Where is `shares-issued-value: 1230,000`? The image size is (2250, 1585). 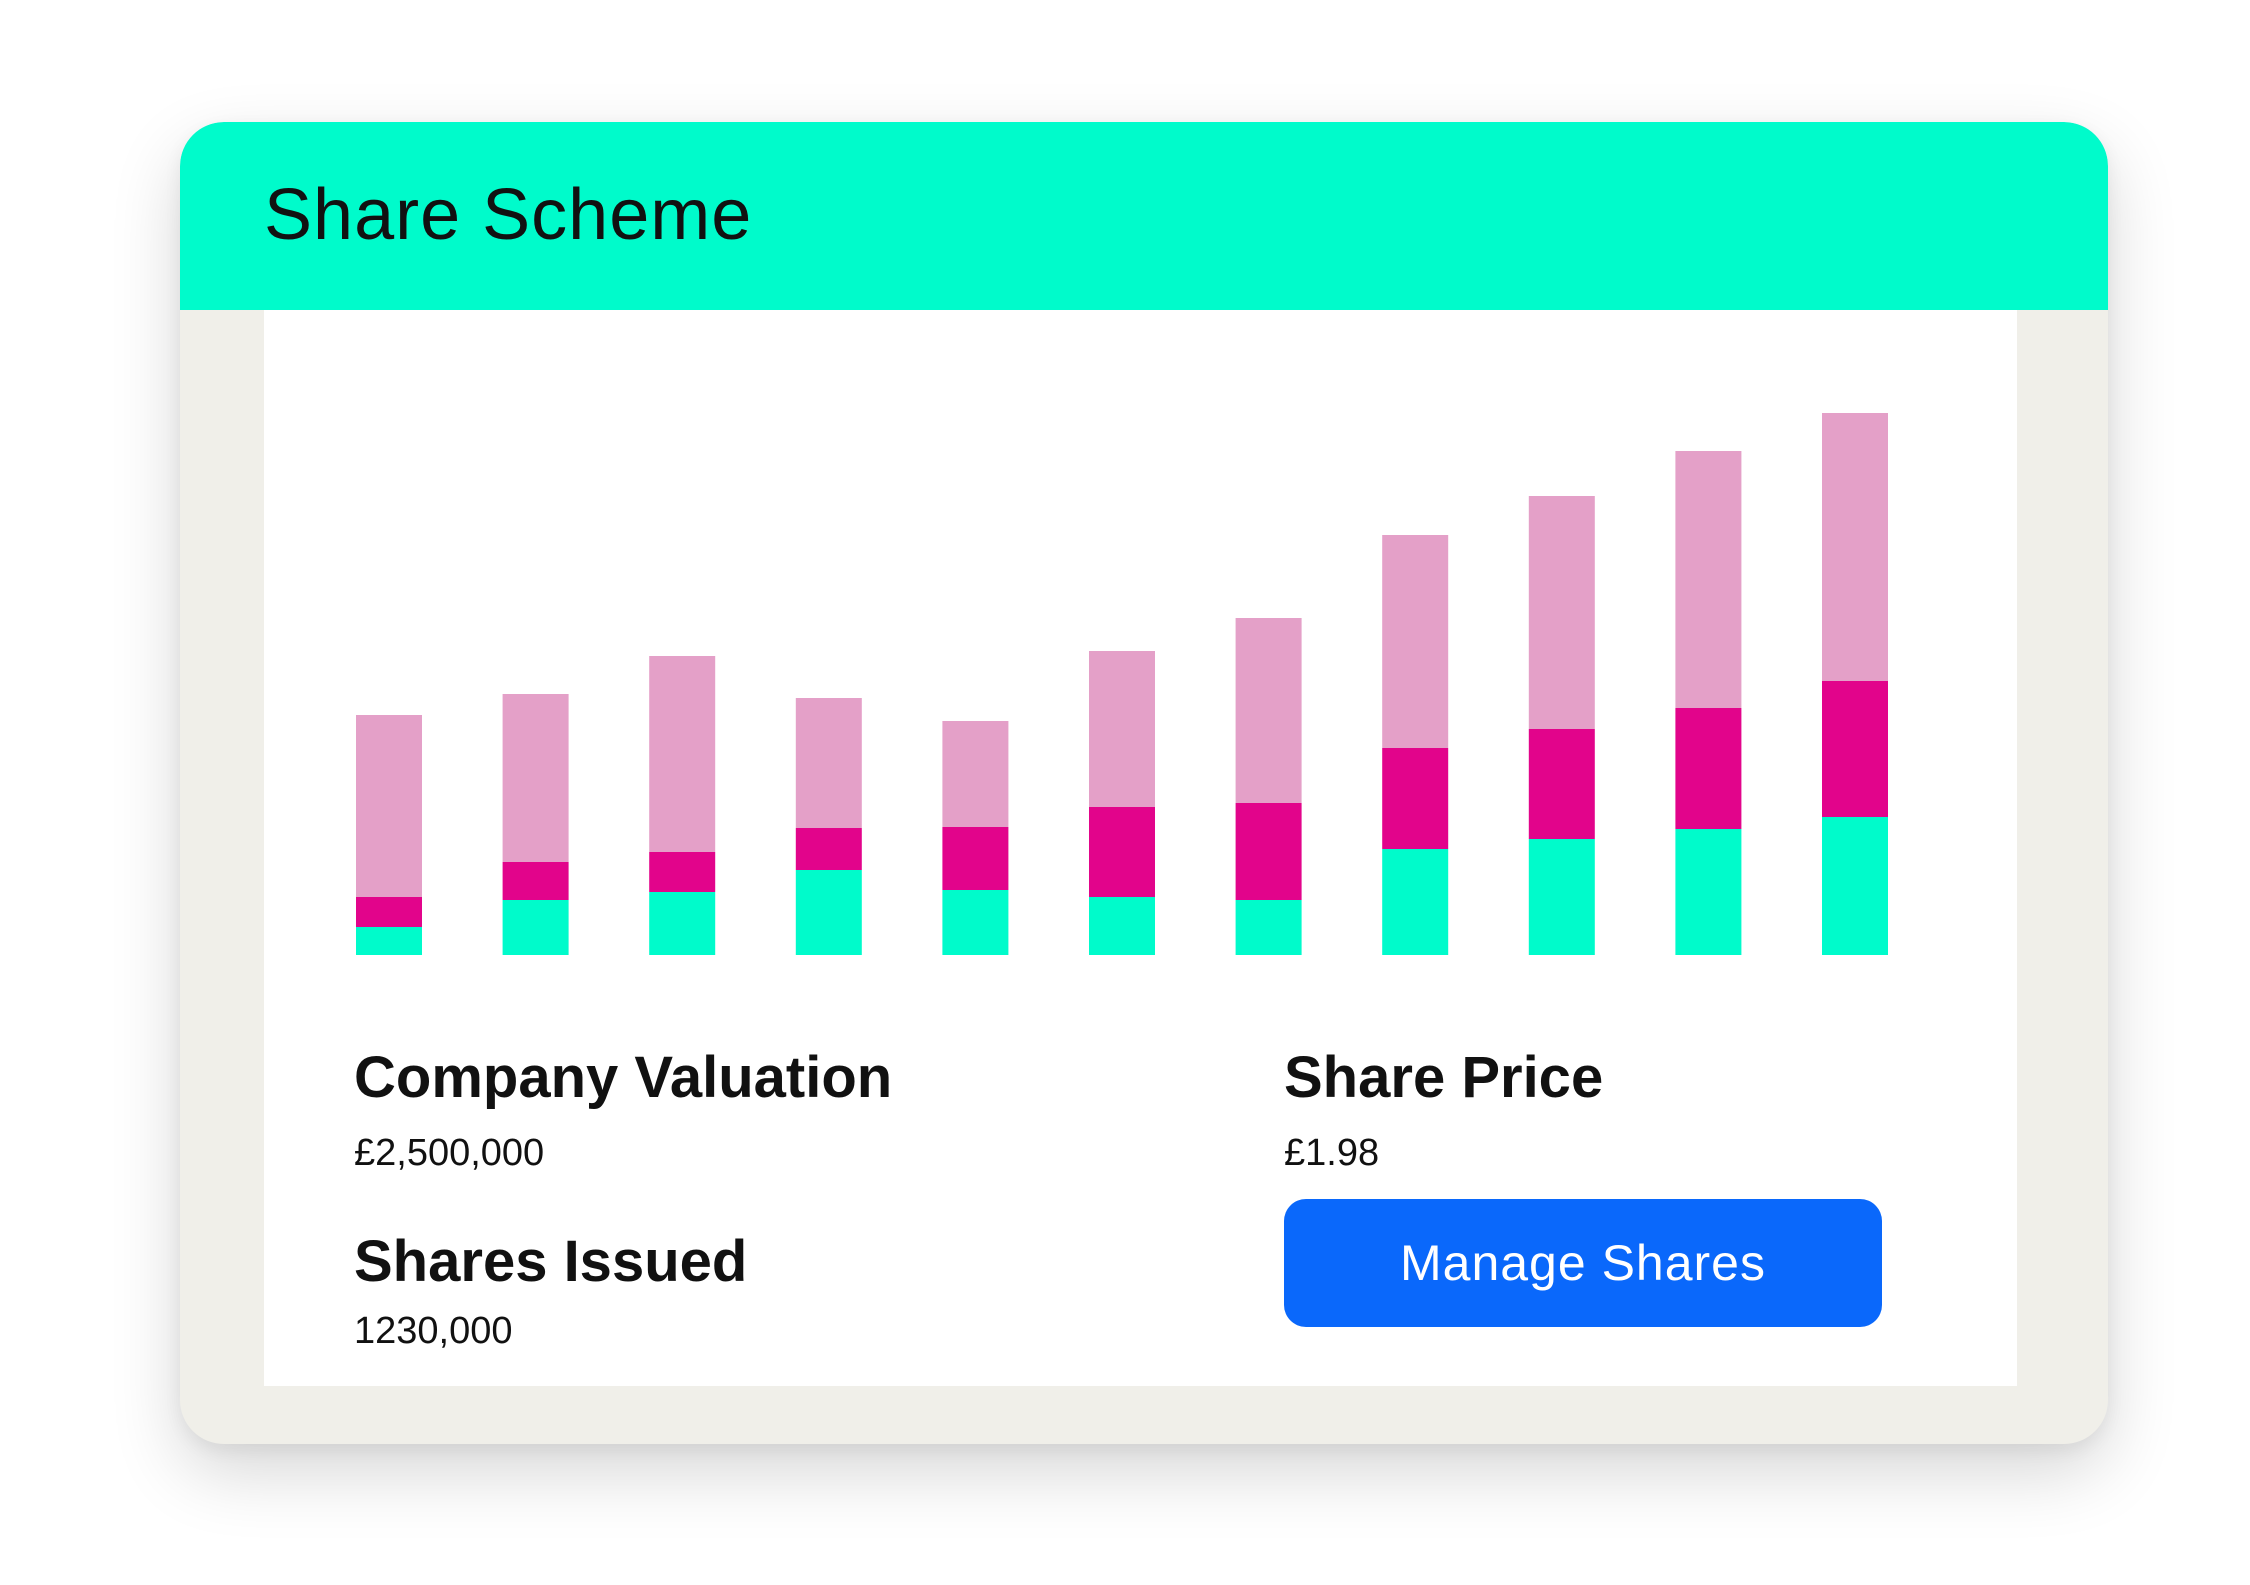
shares-issued-value: 1230,000 is located at coordinates (433, 1331).